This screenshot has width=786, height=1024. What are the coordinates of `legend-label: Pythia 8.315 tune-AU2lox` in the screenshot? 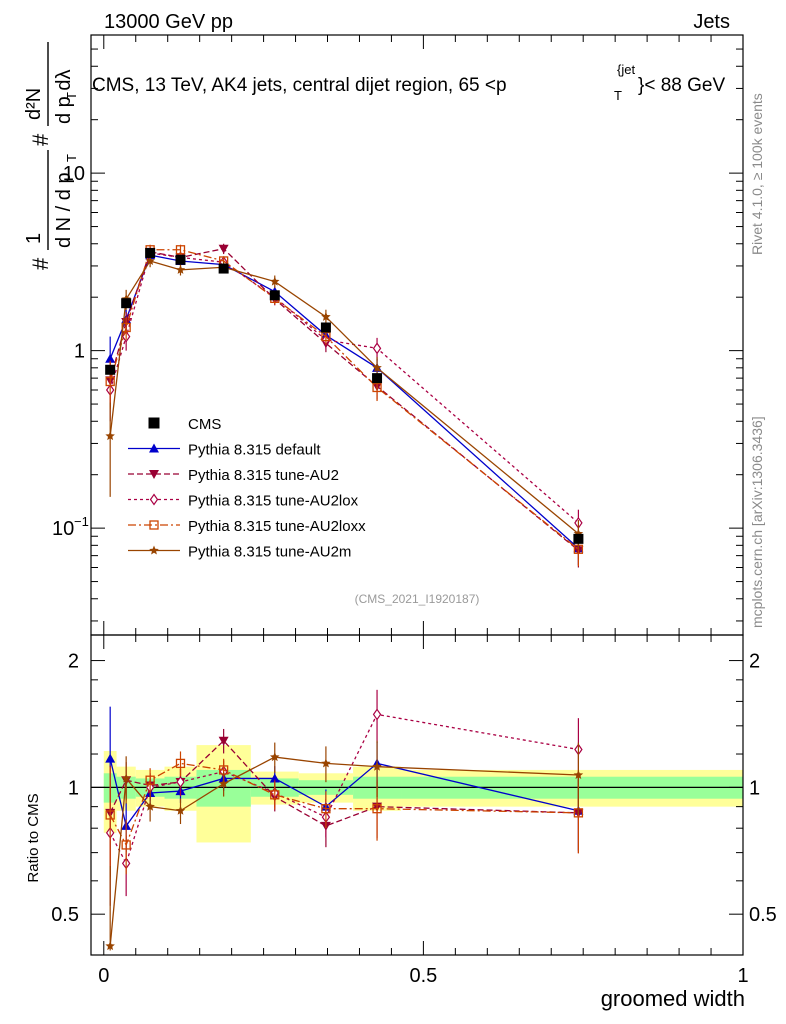 It's located at (273, 501).